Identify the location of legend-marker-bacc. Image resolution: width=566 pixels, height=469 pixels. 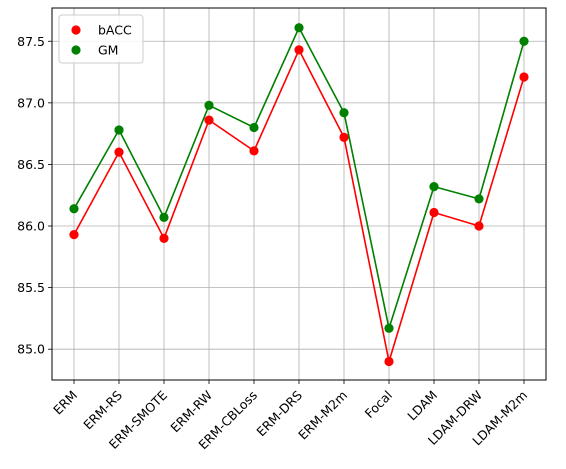
(76, 30).